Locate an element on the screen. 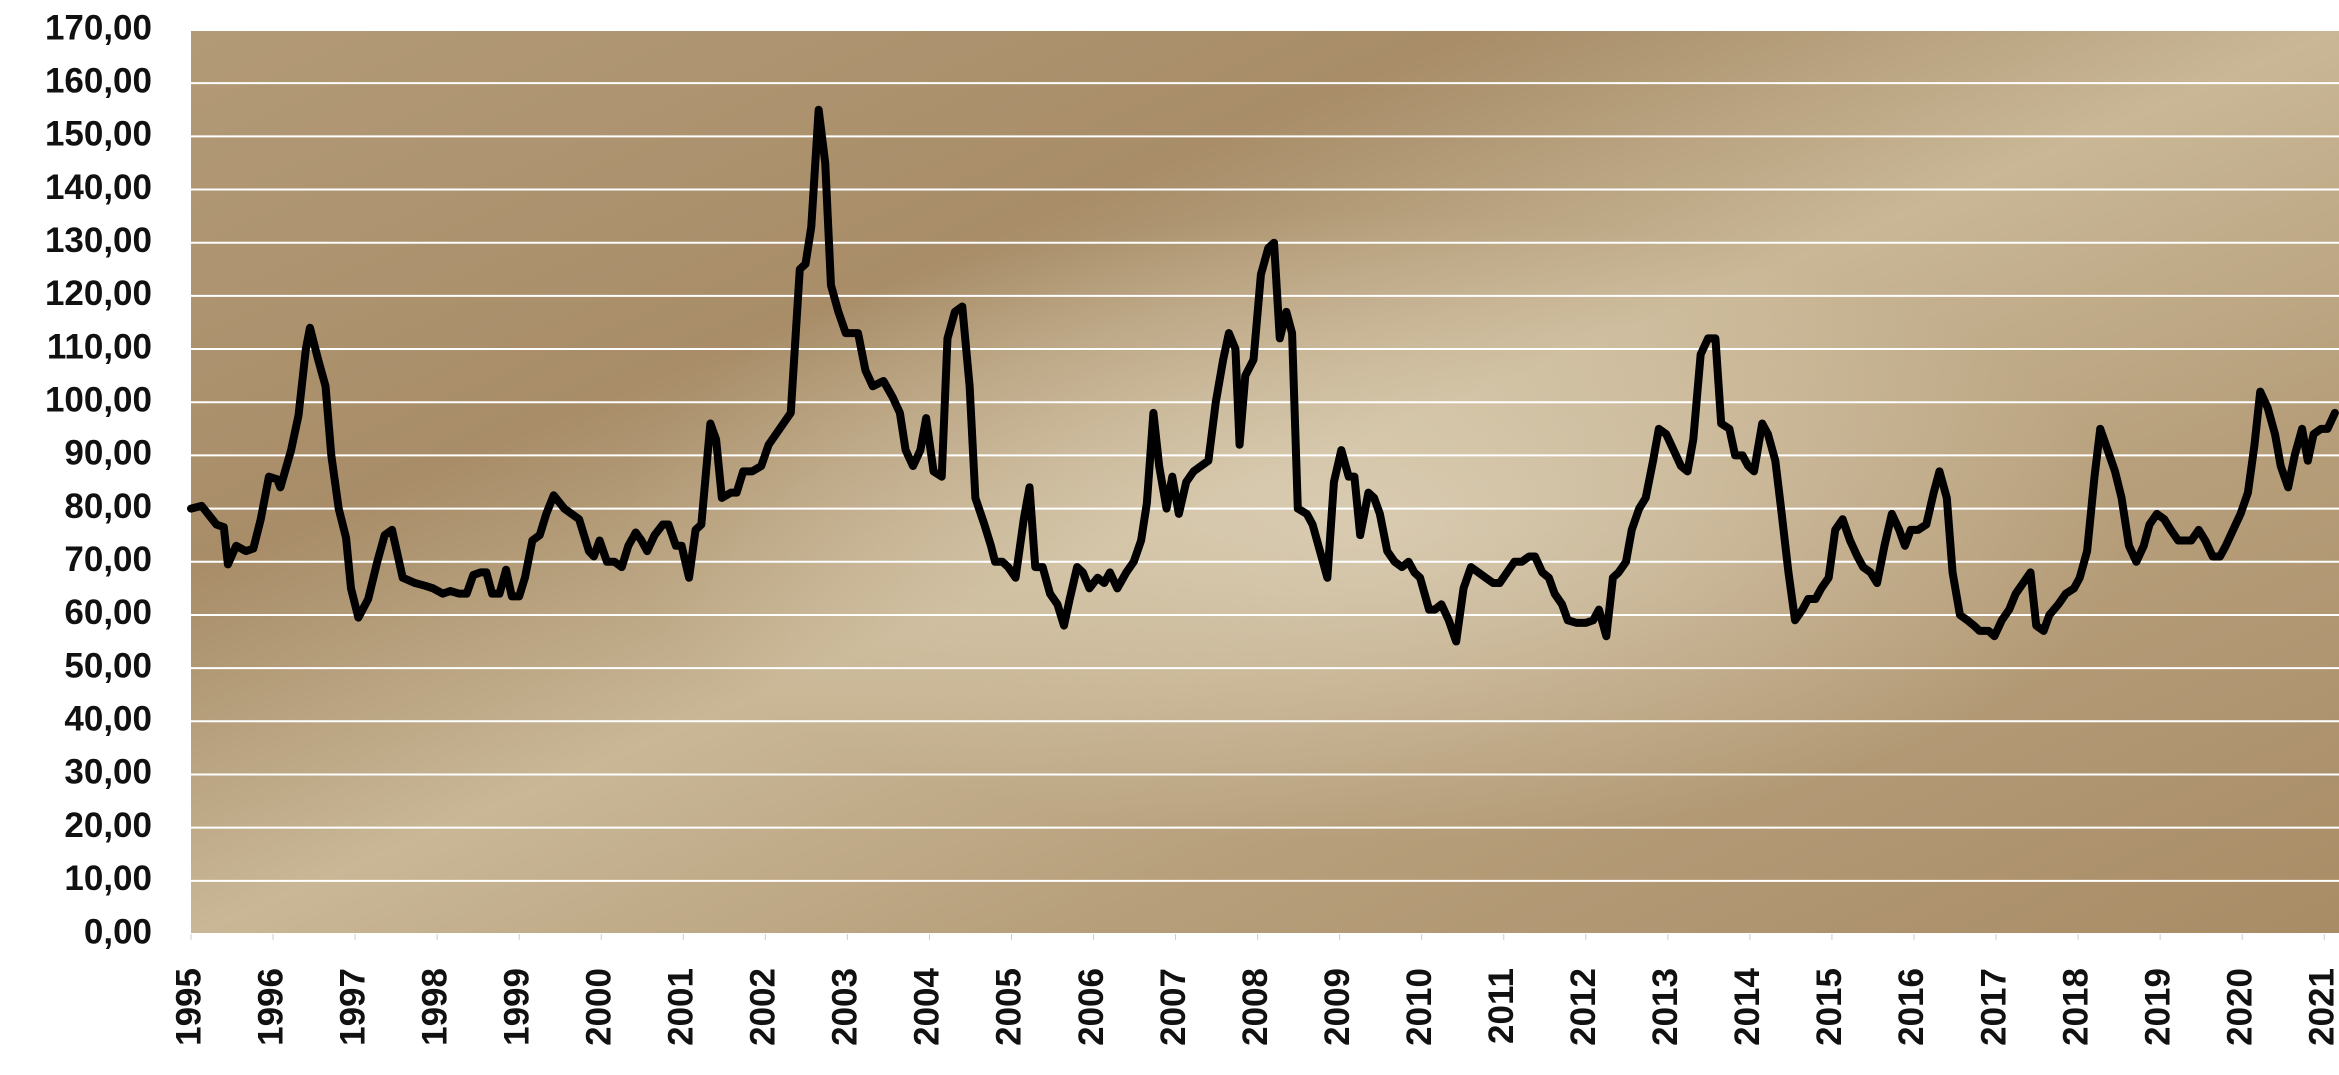 The height and width of the screenshot is (1075, 2339). x-tick-label: 2021 is located at coordinates (2320, 1007).